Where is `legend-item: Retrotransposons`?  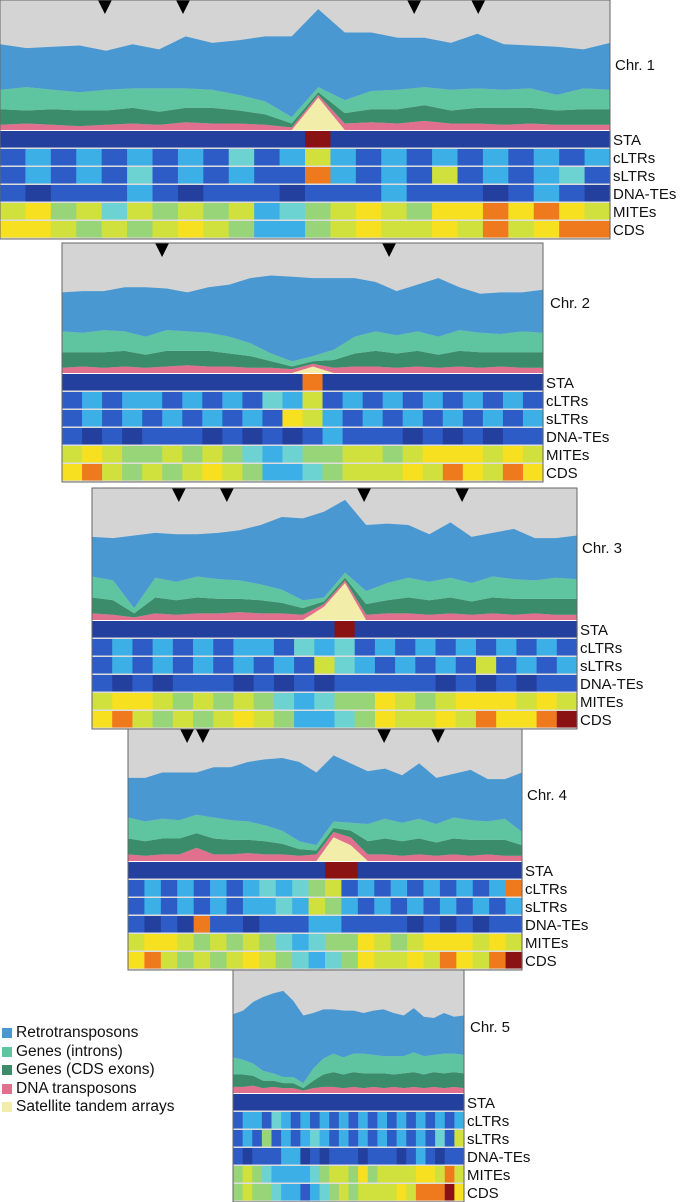 legend-item: Retrotransposons is located at coordinates (88, 1033).